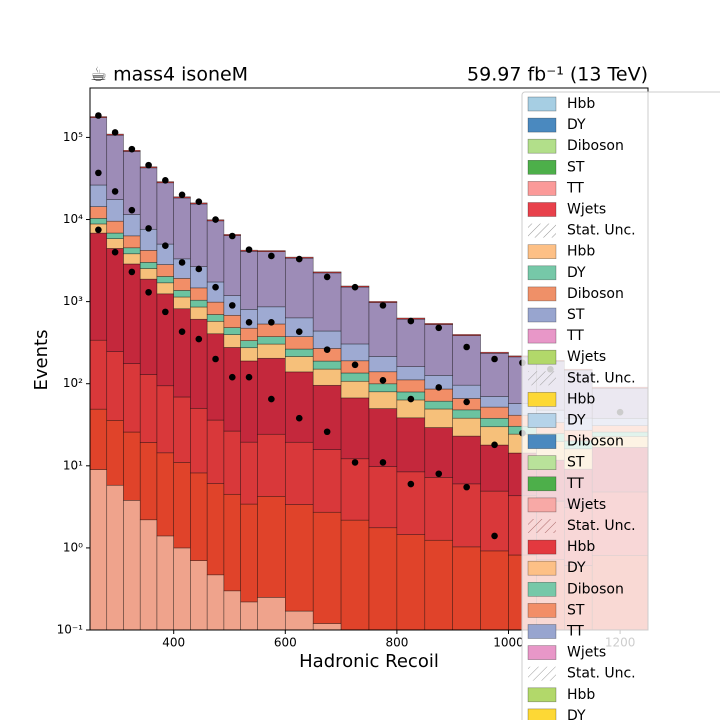 The width and height of the screenshot is (720, 720). Describe the element at coordinates (70, 630) in the screenshot. I see `y-tick-label: 10⁻¹` at that location.